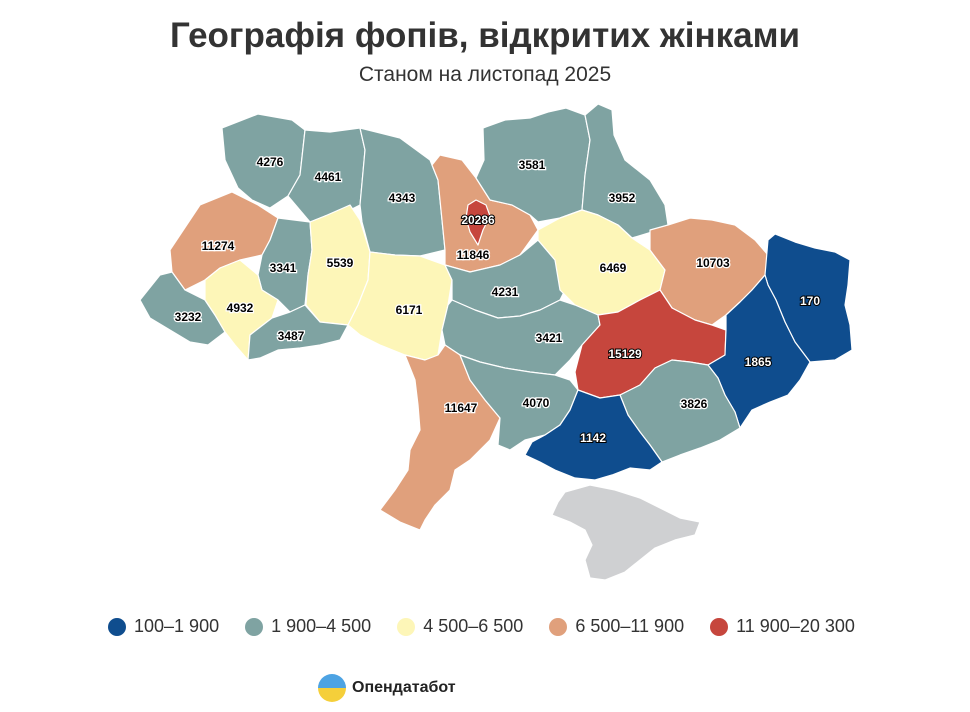 This screenshot has width=970, height=712. What do you see at coordinates (549, 338) in the screenshot?
I see `region-value-kirovohrad: 3421` at bounding box center [549, 338].